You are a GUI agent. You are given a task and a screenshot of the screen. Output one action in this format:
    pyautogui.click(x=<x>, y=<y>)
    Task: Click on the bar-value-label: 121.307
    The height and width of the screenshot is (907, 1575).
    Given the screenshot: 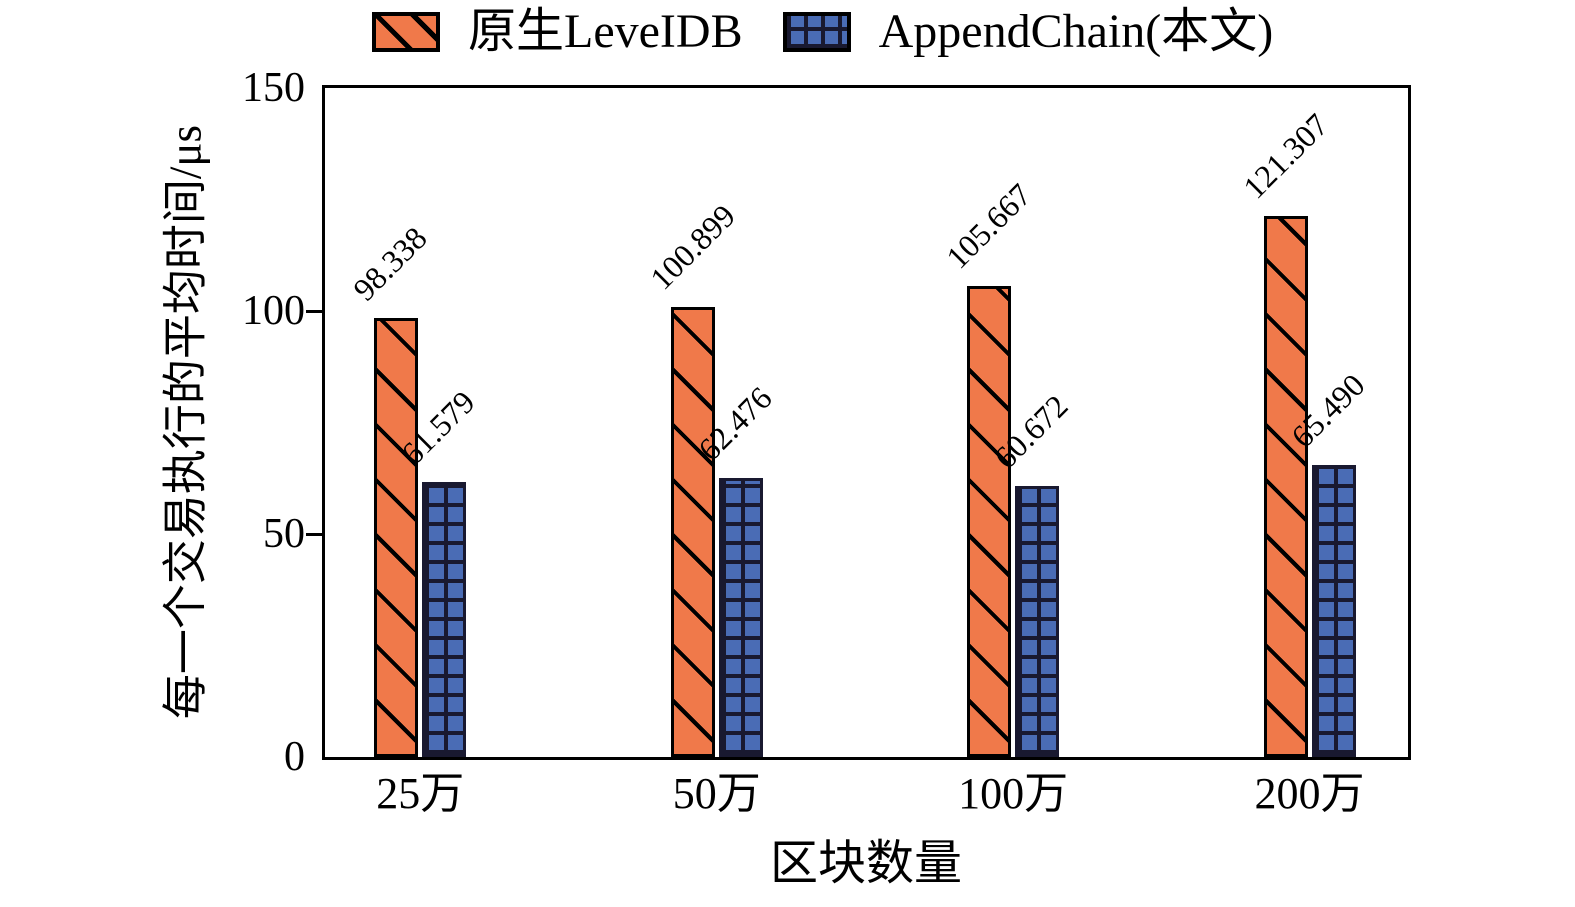 What is the action you would take?
    pyautogui.click(x=1285, y=156)
    